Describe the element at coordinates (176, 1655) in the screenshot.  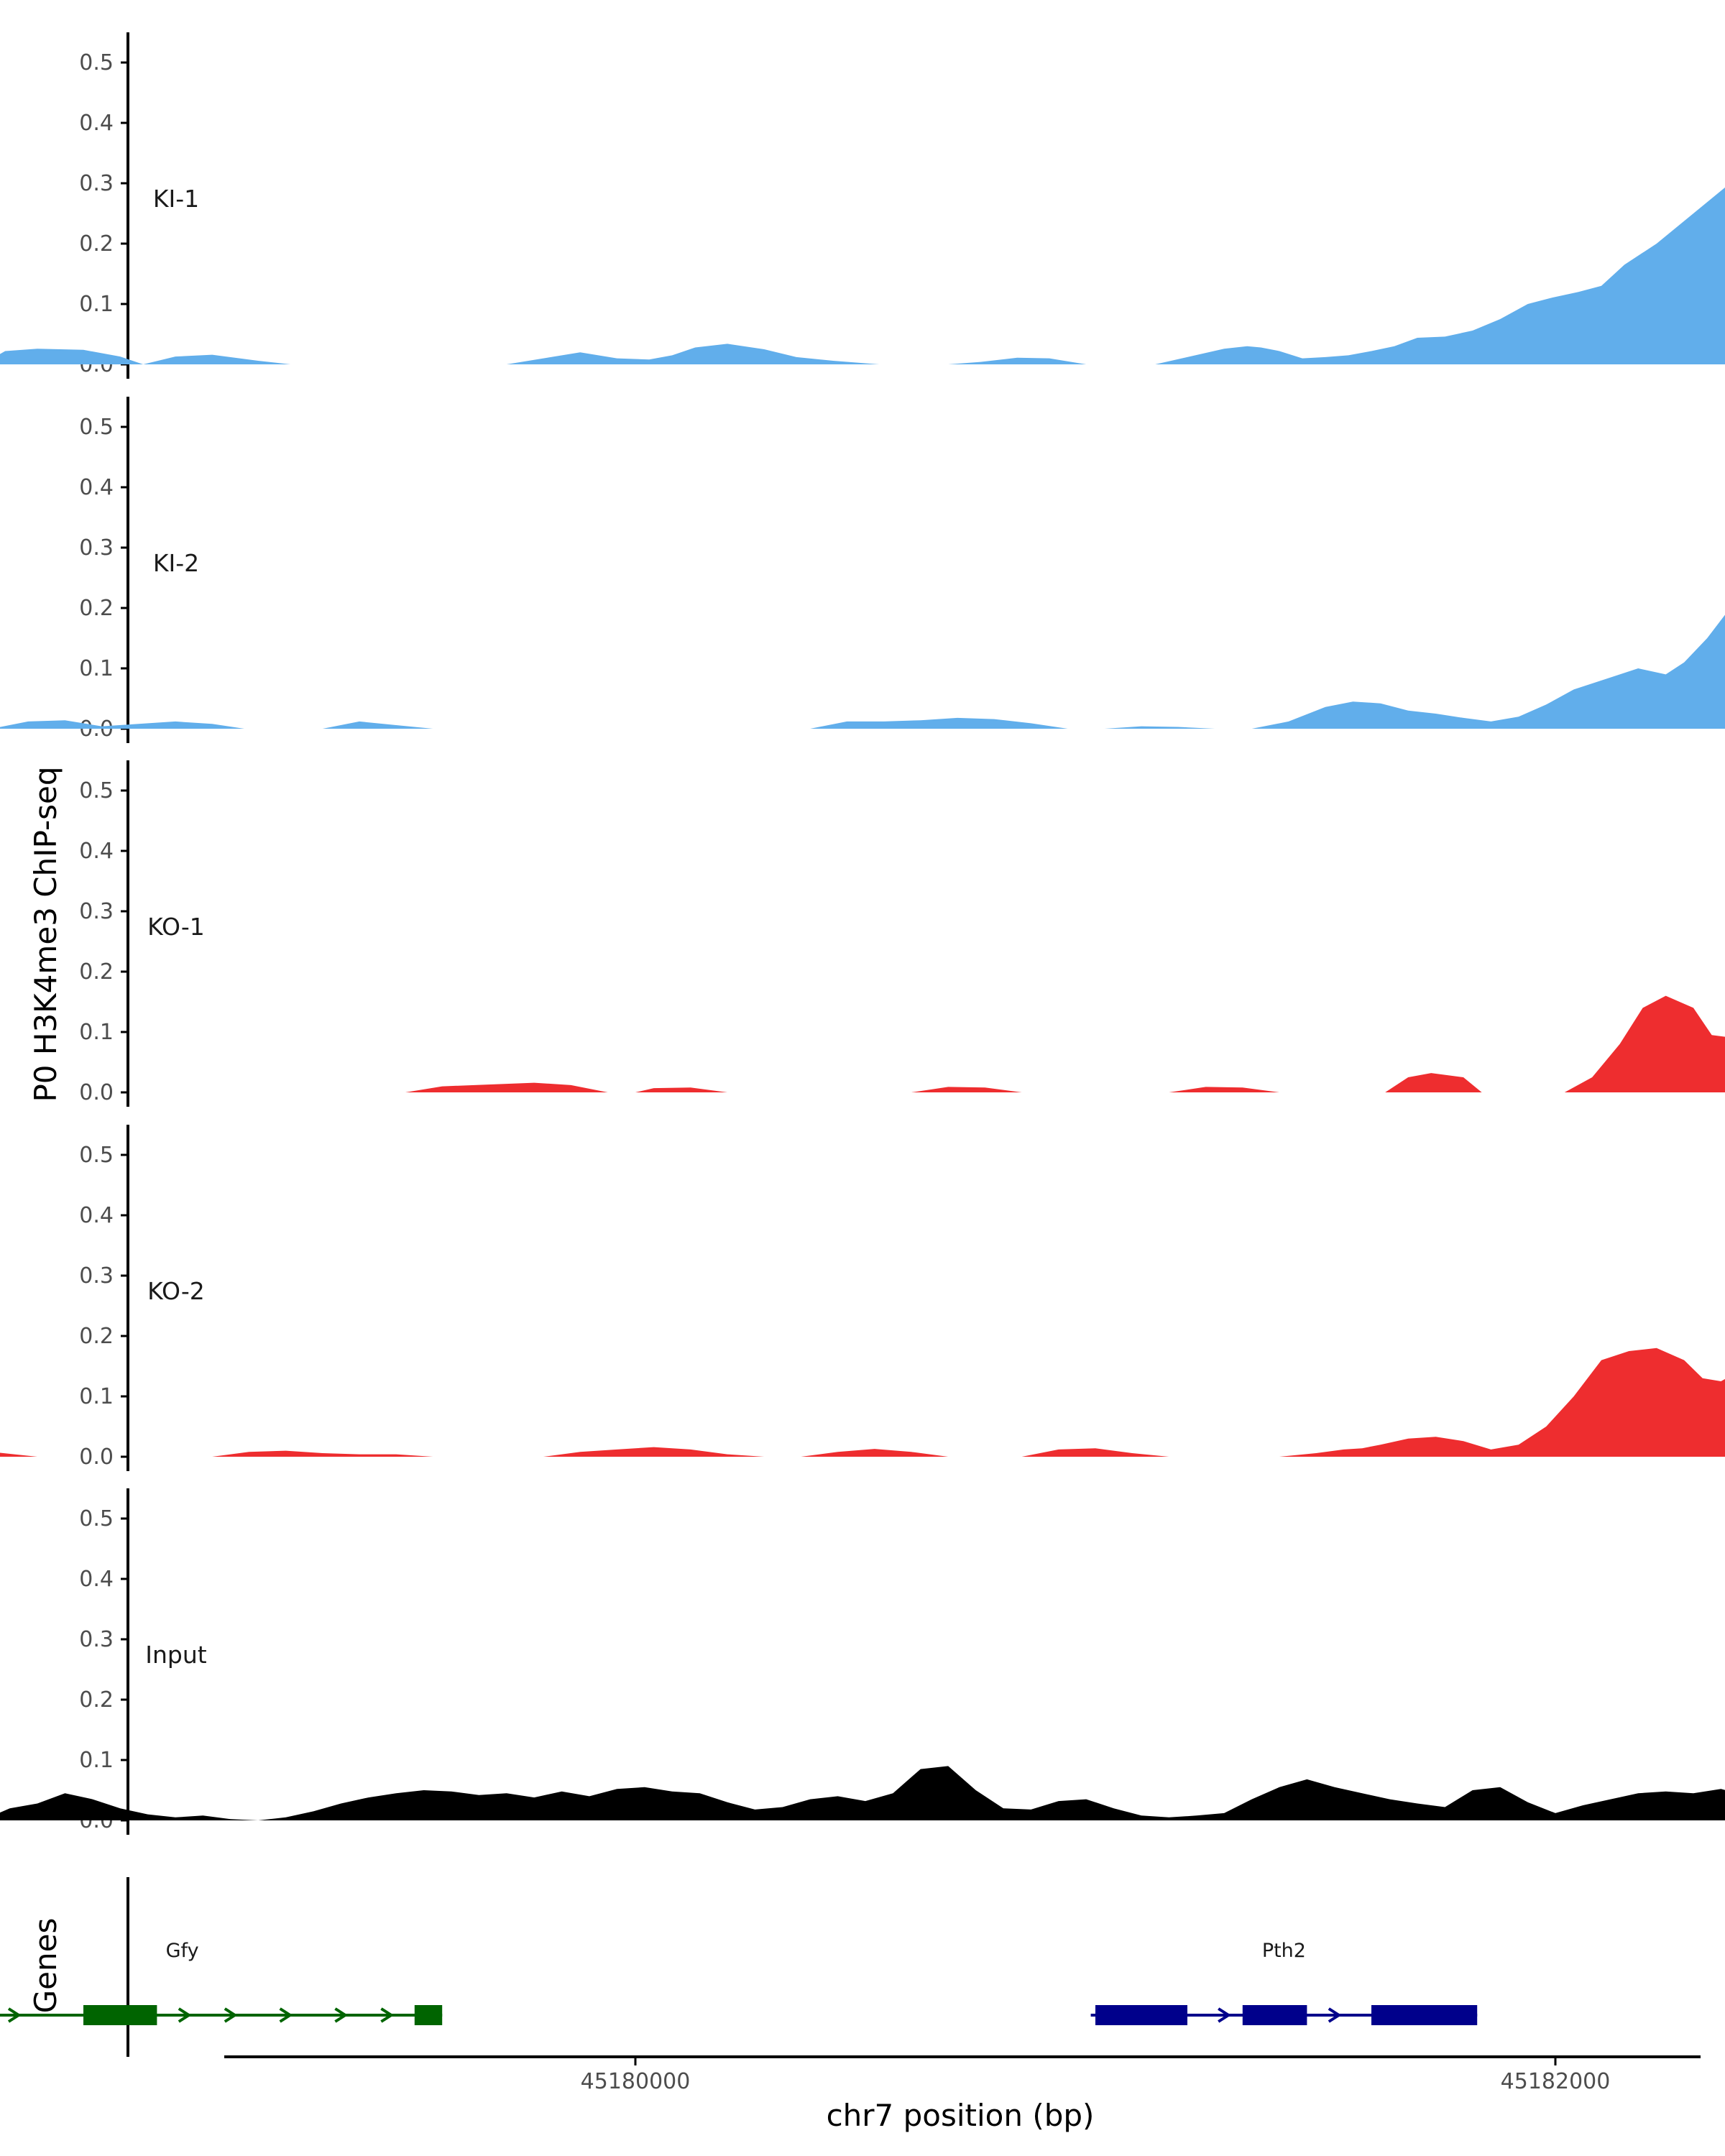
I see `track-label-input: Input` at that location.